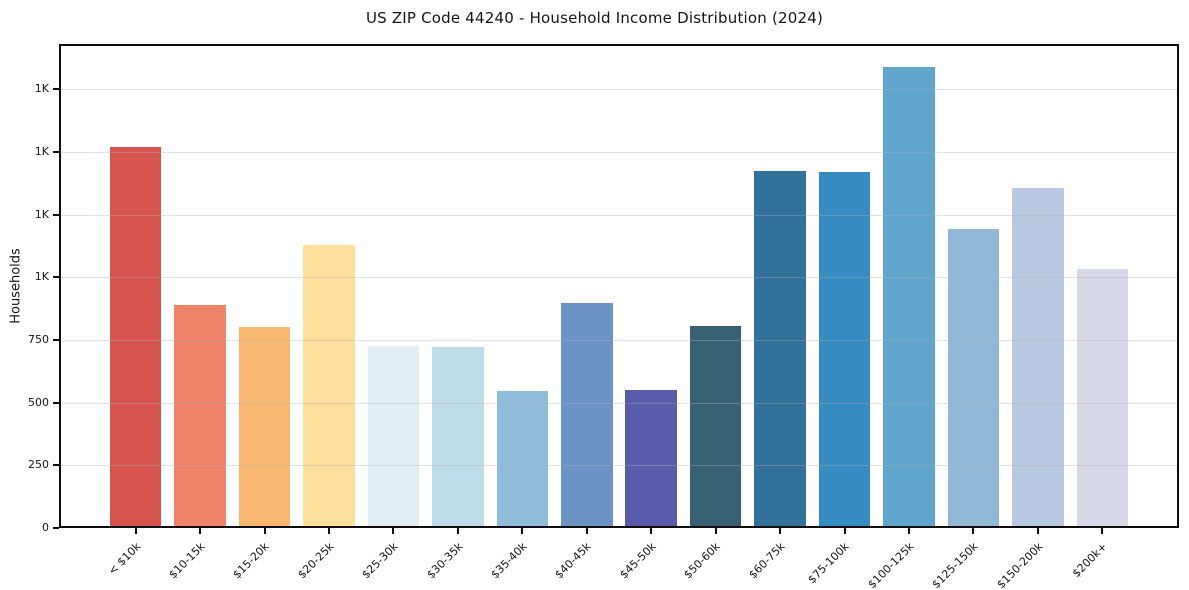  I want to click on x-tick-label-text: $50-60k, so click(702, 561).